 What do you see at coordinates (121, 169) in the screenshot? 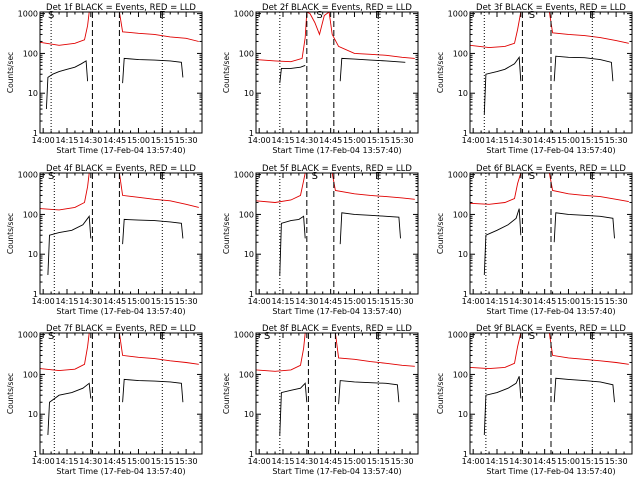
I see `panel-title: Det 4f BLACK = Events, RED = LLD` at bounding box center [121, 169].